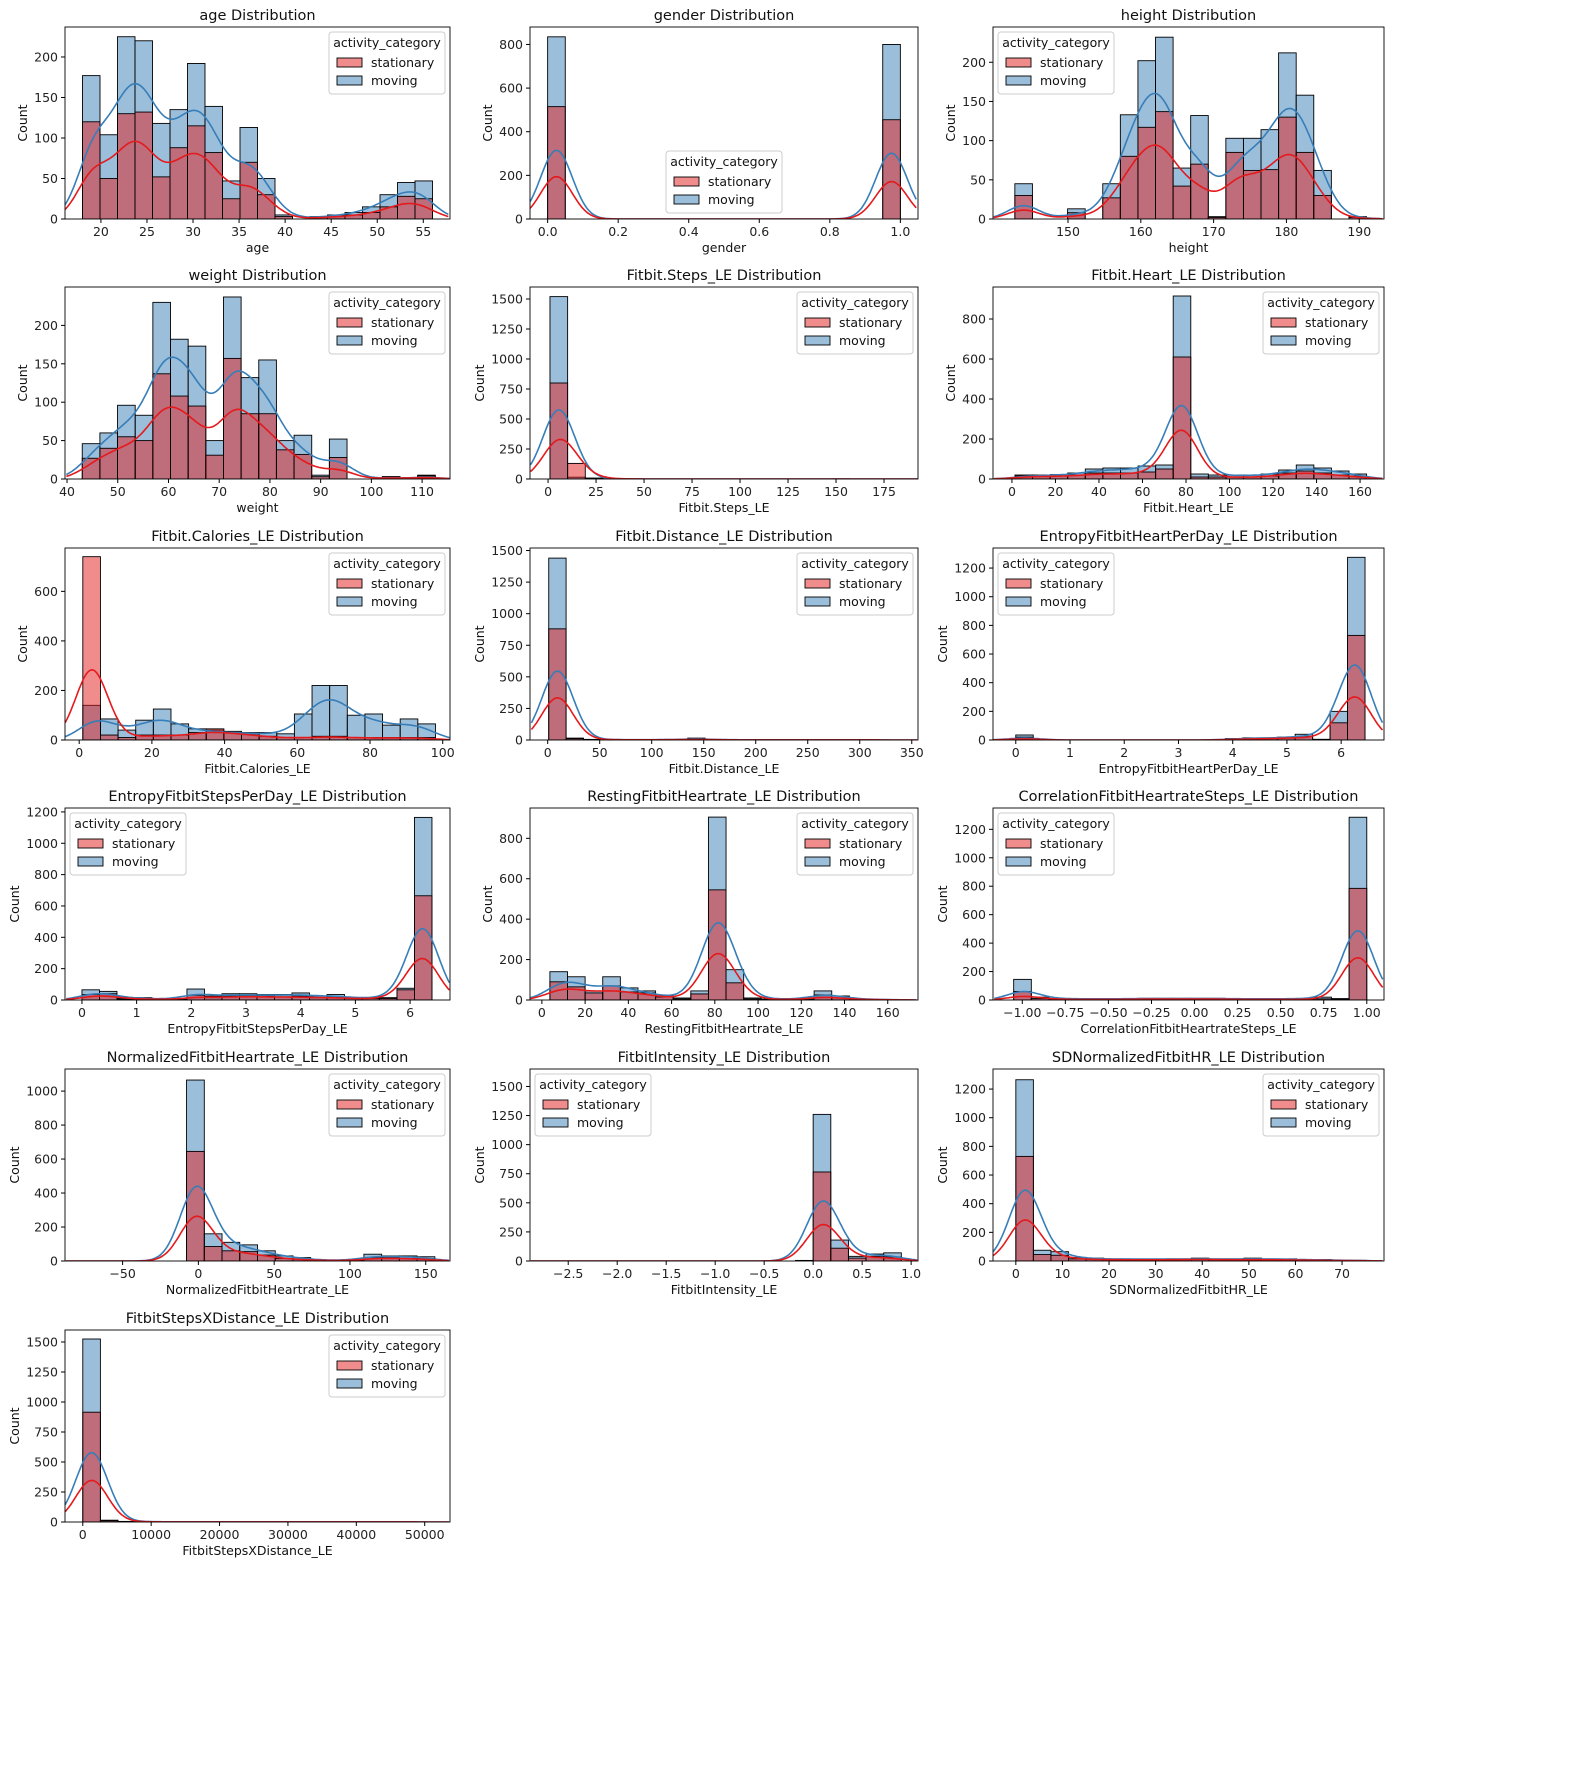 Image resolution: width=1589 pixels, height=1790 pixels. I want to click on y-tick-label: 1250, so click(507, 582).